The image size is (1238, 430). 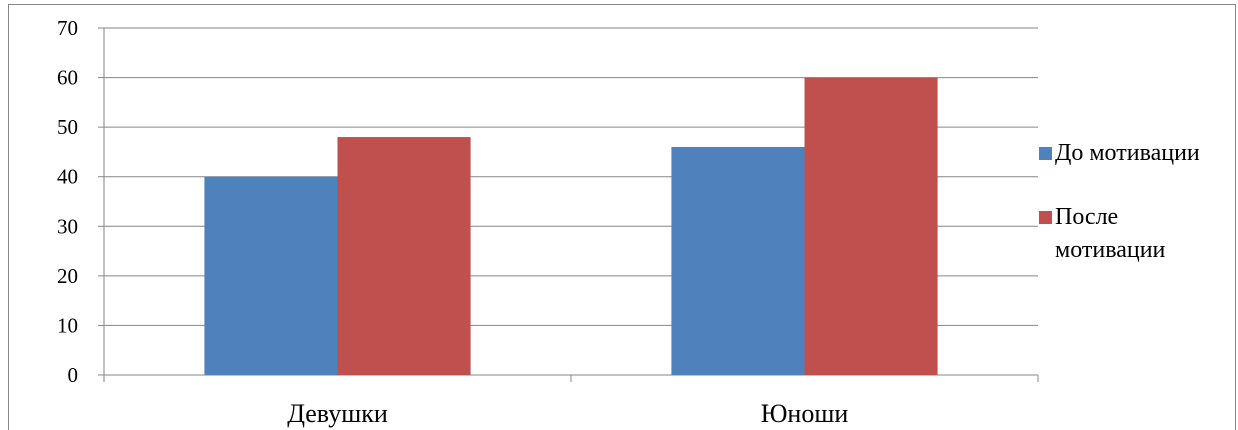 What do you see at coordinates (337, 413) in the screenshot?
I see `x-tick-label: Девушки` at bounding box center [337, 413].